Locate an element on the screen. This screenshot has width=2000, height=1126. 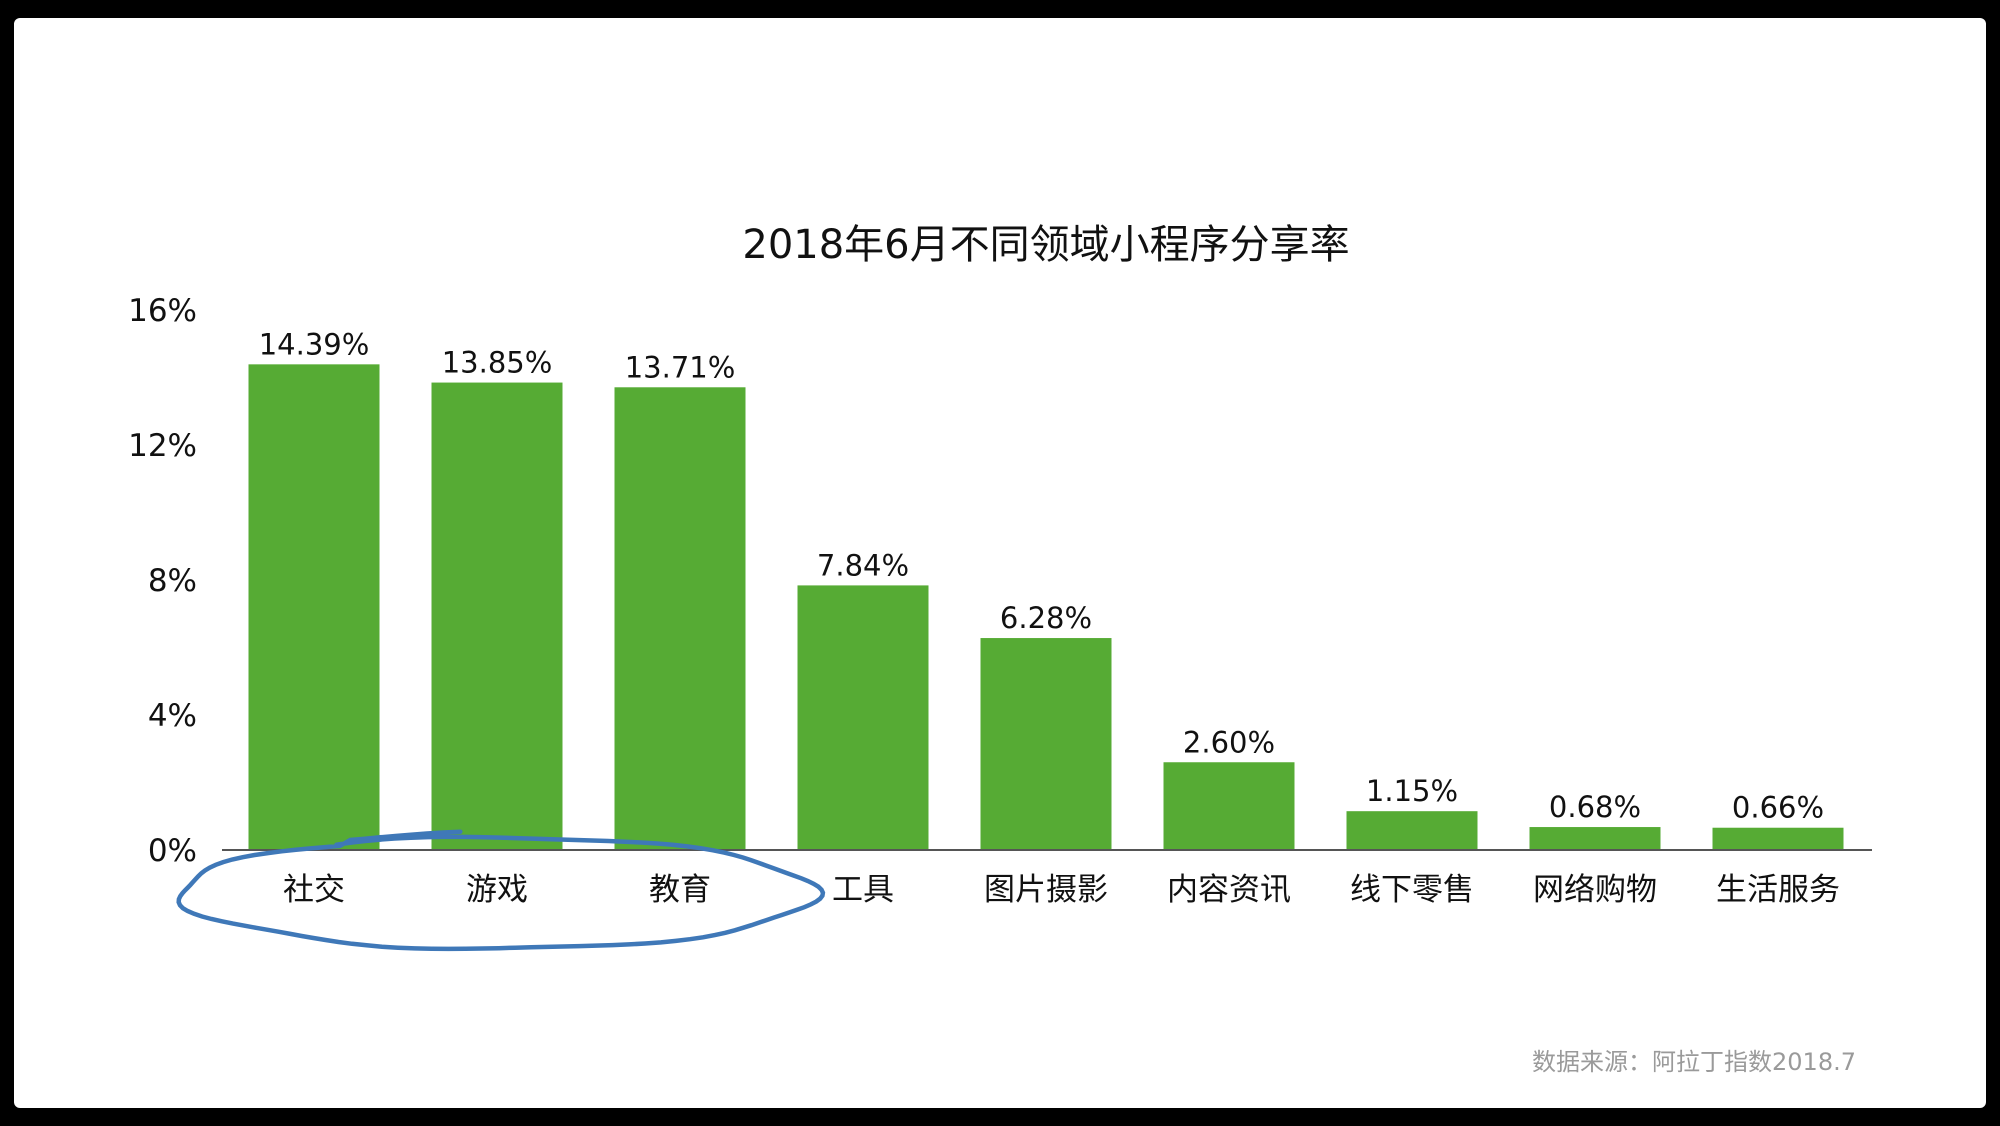
bar-value-label: 6.28% is located at coordinates (1046, 618).